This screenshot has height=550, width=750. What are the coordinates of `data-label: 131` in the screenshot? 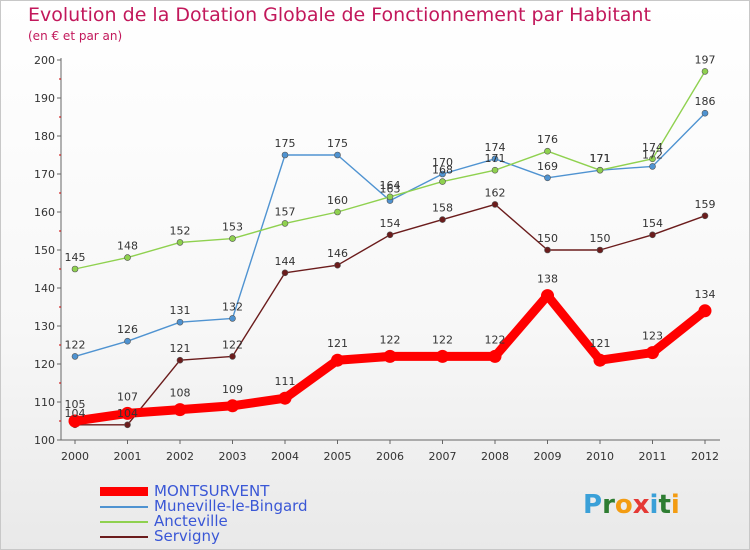 It's located at (180, 310).